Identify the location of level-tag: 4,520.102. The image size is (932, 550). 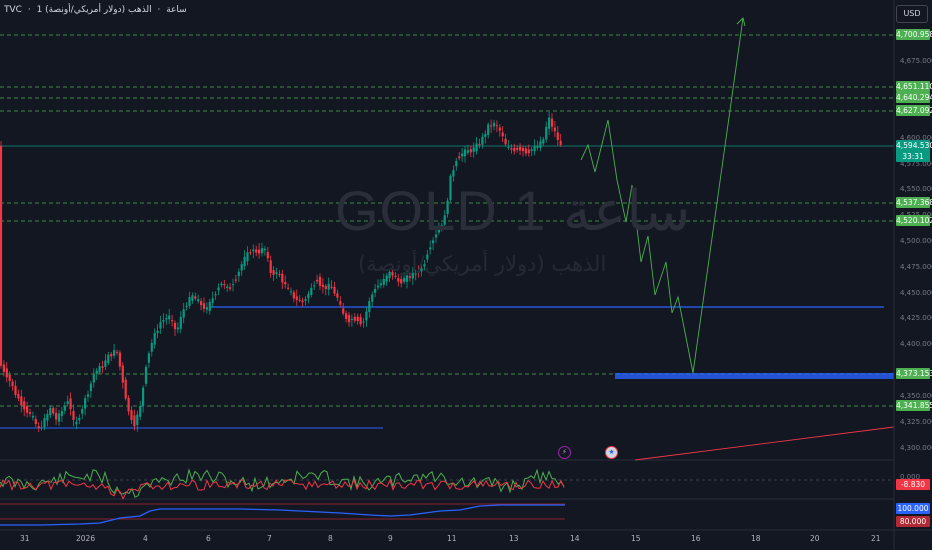
(914, 220).